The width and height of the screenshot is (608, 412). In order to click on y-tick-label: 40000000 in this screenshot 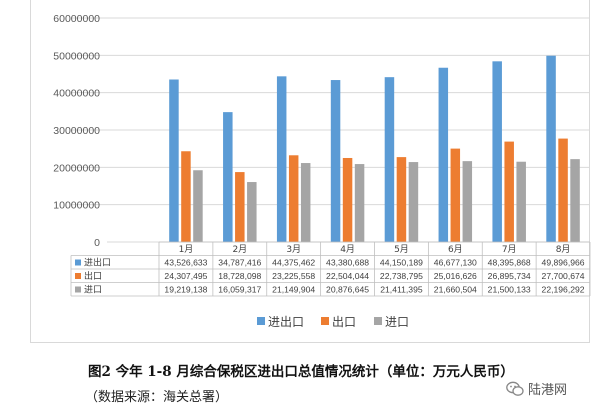, I will do `click(76, 94)`.